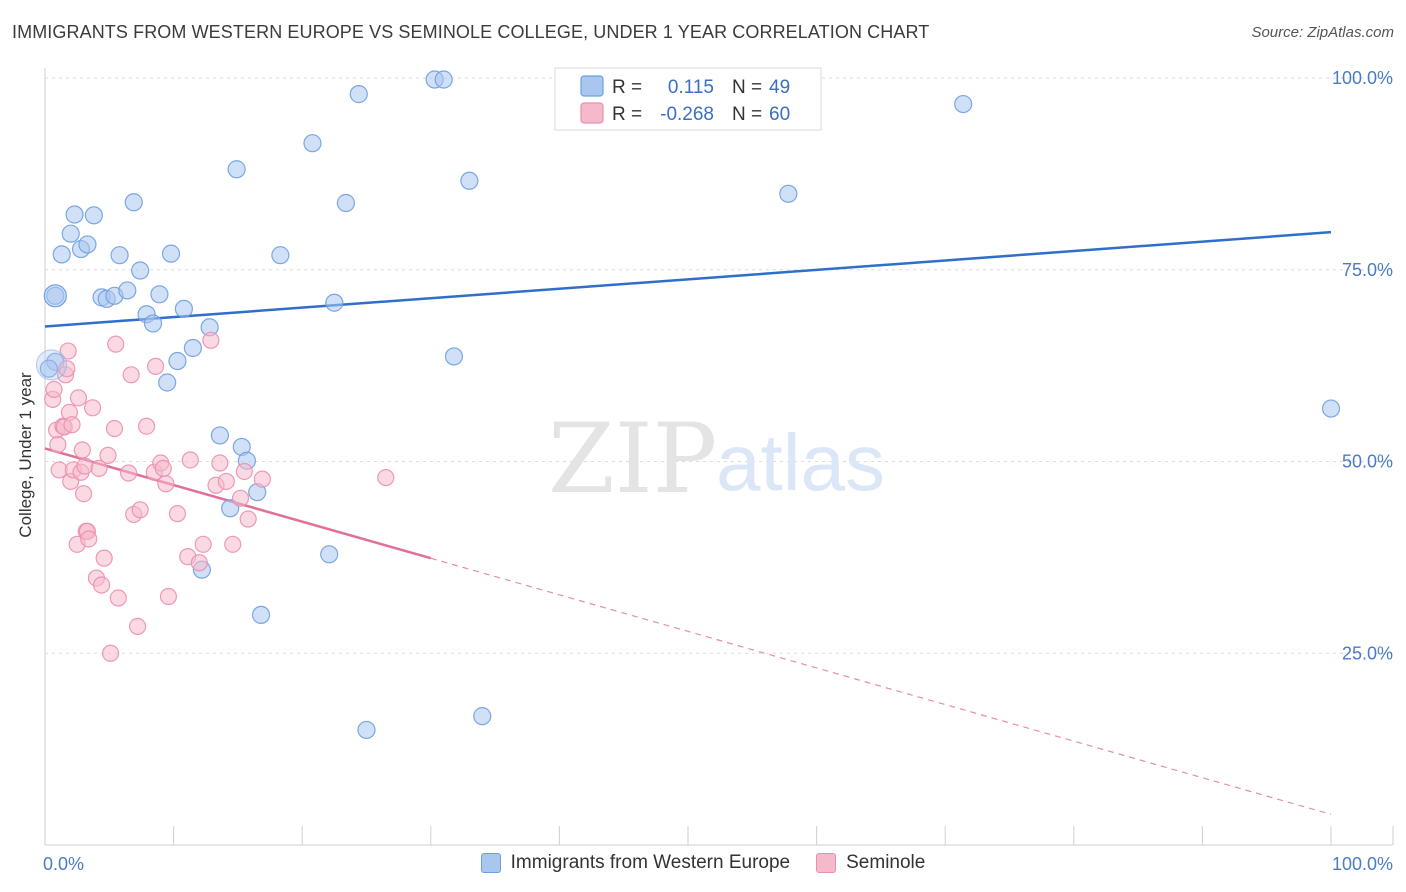 This screenshot has width=1406, height=892. What do you see at coordinates (747, 114) in the screenshot?
I see `legend-n-label-2: N =` at bounding box center [747, 114].